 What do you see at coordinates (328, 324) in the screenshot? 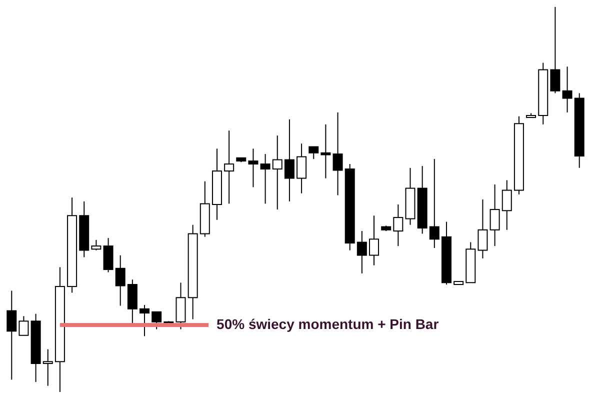
I see `ref-line-label: 50% świecy momentum + Pin Bar` at bounding box center [328, 324].